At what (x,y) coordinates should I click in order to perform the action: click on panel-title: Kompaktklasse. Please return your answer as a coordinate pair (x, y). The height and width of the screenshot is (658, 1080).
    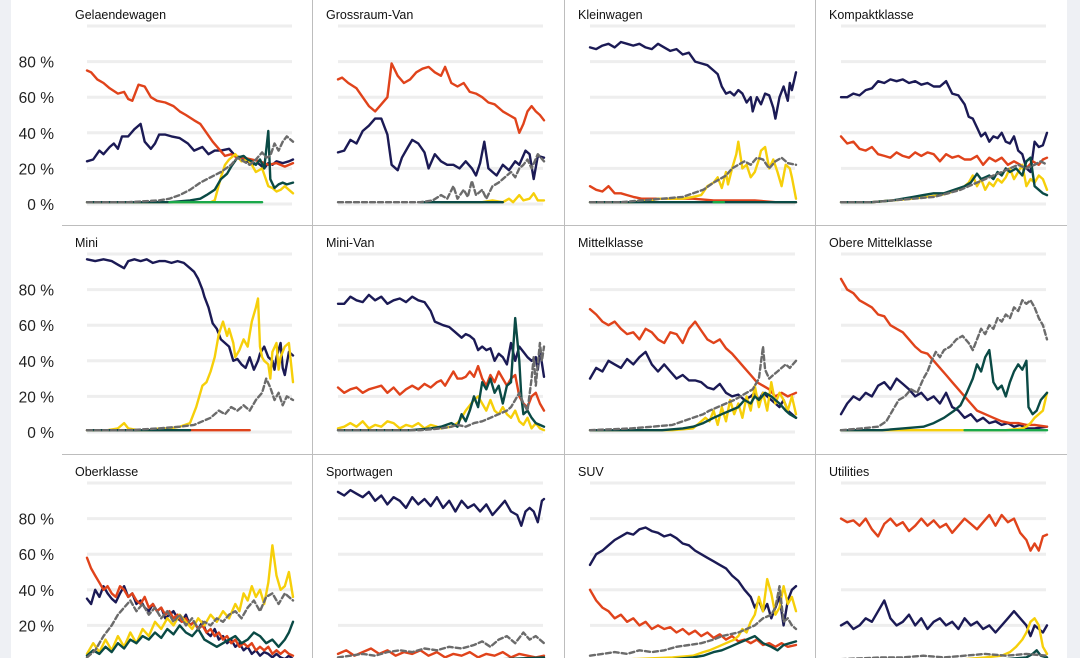
    Looking at the image, I should click on (871, 15).